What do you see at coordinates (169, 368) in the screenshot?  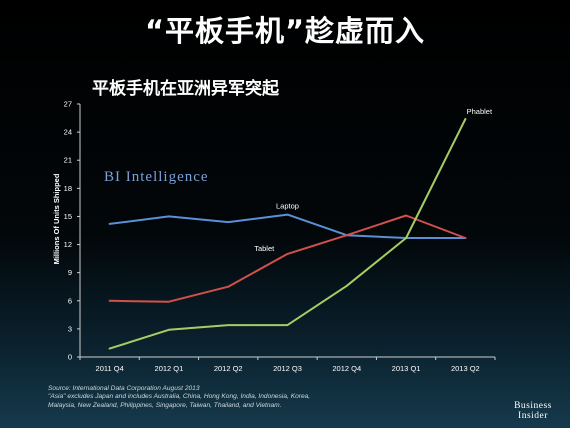 I see `x-tick-label: 2012 Q1` at bounding box center [169, 368].